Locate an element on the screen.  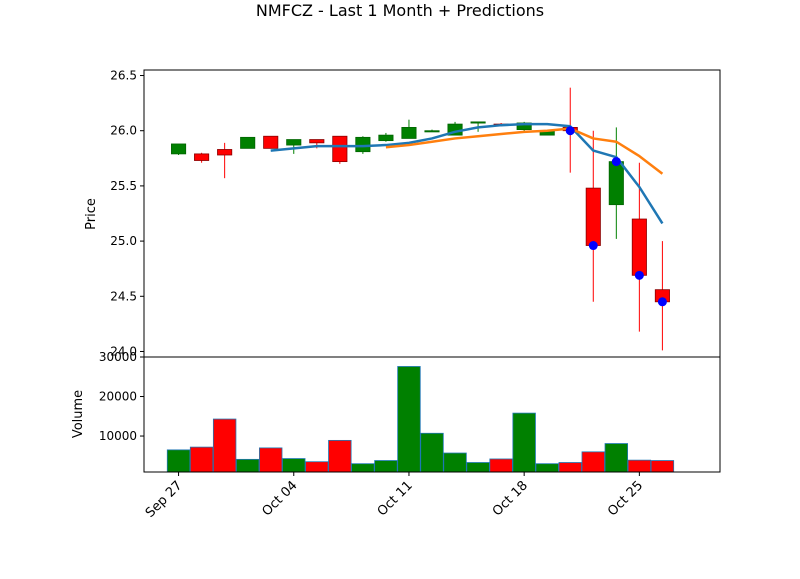
x-tick-label: Oct 04 is located at coordinates (279, 498).